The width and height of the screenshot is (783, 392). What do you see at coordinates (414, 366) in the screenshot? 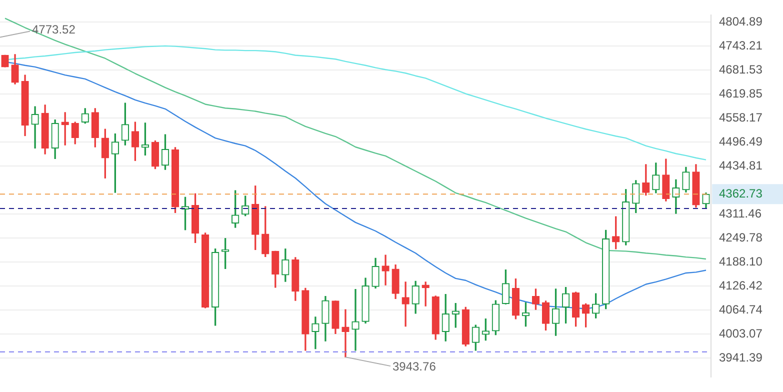
I see `annotation: 3943.76` at bounding box center [414, 366].